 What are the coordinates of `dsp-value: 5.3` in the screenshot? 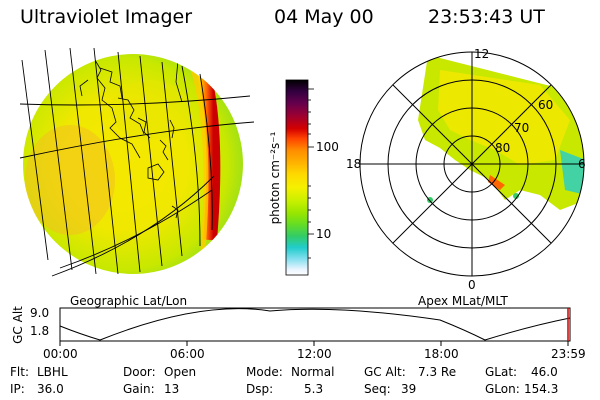 It's located at (314, 389).